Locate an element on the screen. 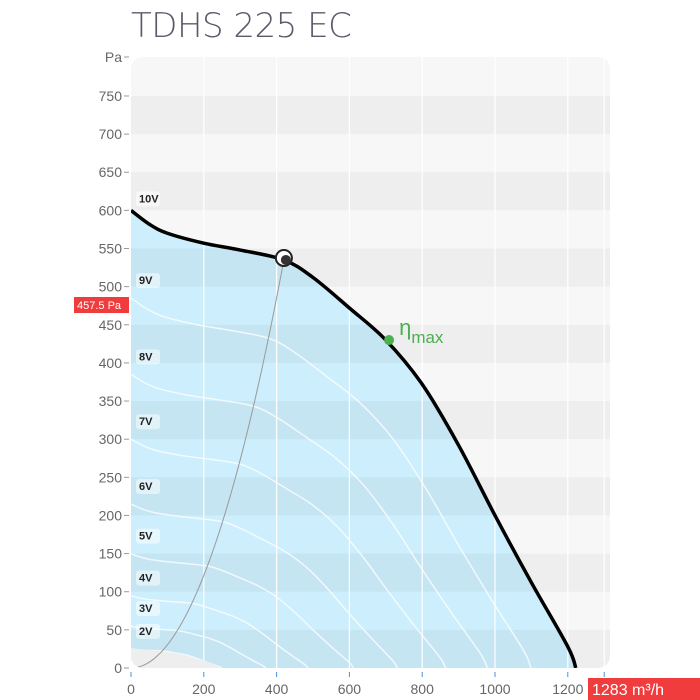 The height and width of the screenshot is (700, 700). system-curve is located at coordinates (209, 463).